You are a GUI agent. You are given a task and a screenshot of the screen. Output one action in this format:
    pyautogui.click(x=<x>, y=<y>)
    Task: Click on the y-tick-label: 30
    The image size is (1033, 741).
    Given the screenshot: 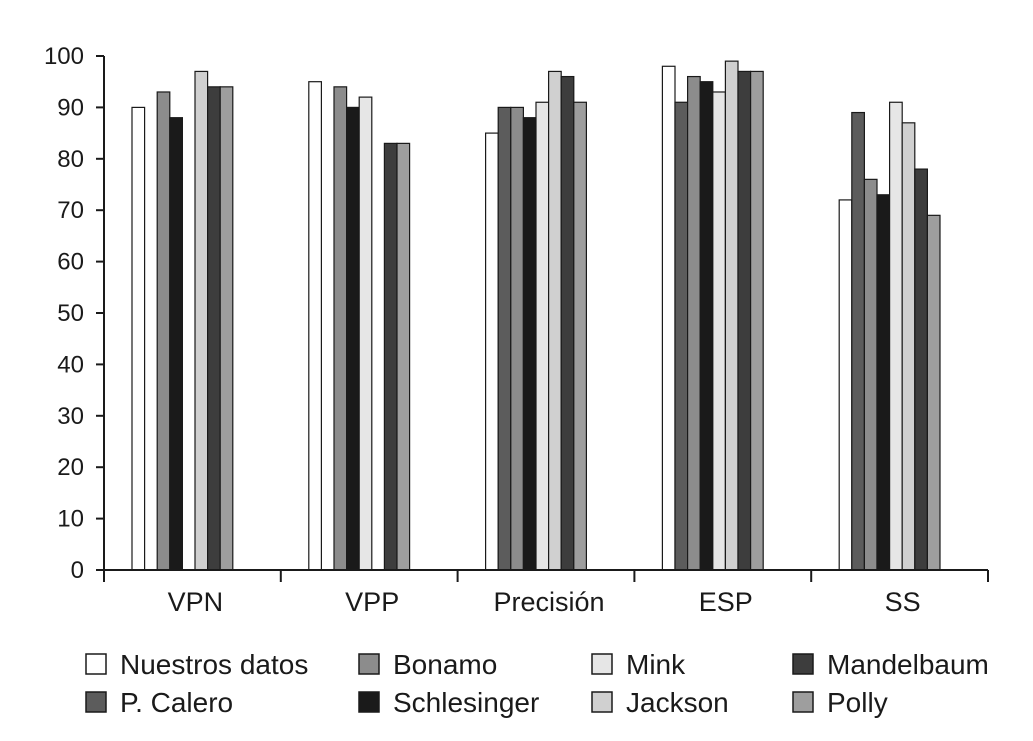 What is the action you would take?
    pyautogui.click(x=70, y=416)
    